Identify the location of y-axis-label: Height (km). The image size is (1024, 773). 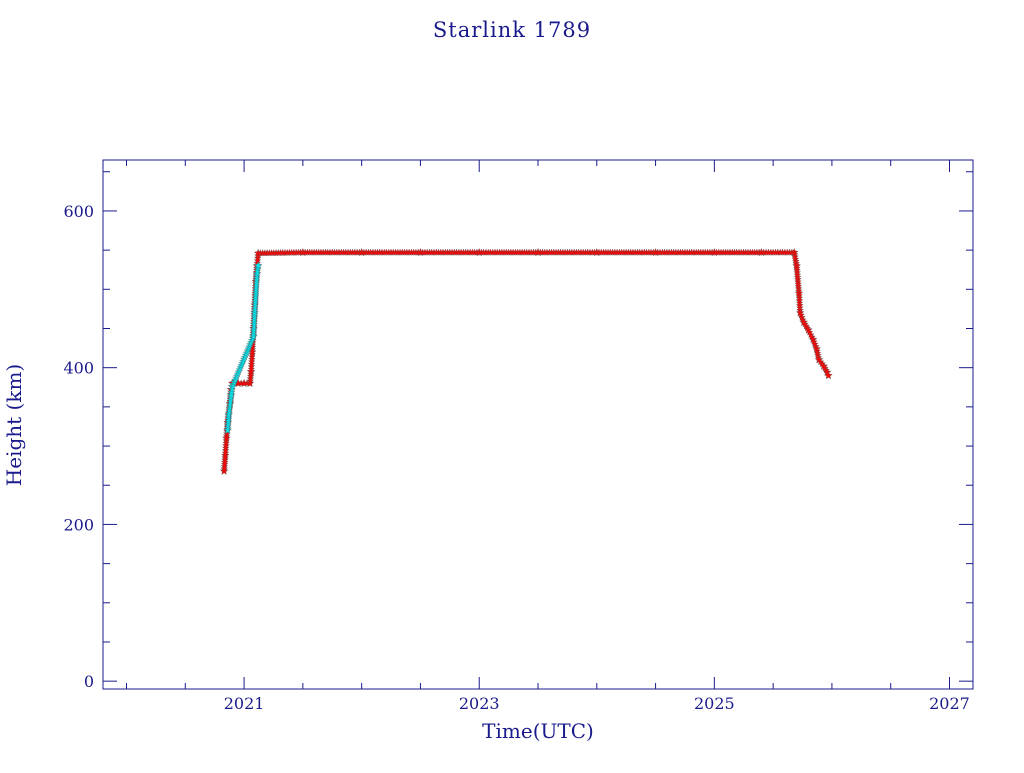
(14, 425).